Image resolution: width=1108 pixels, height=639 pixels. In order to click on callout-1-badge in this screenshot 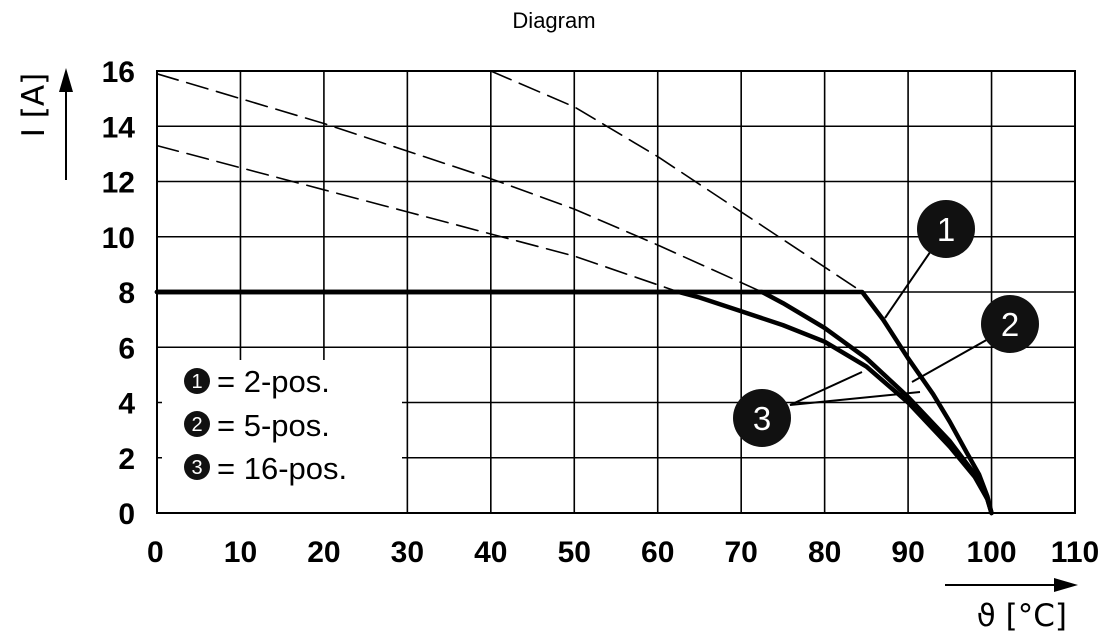, I will do `click(946, 229)`.